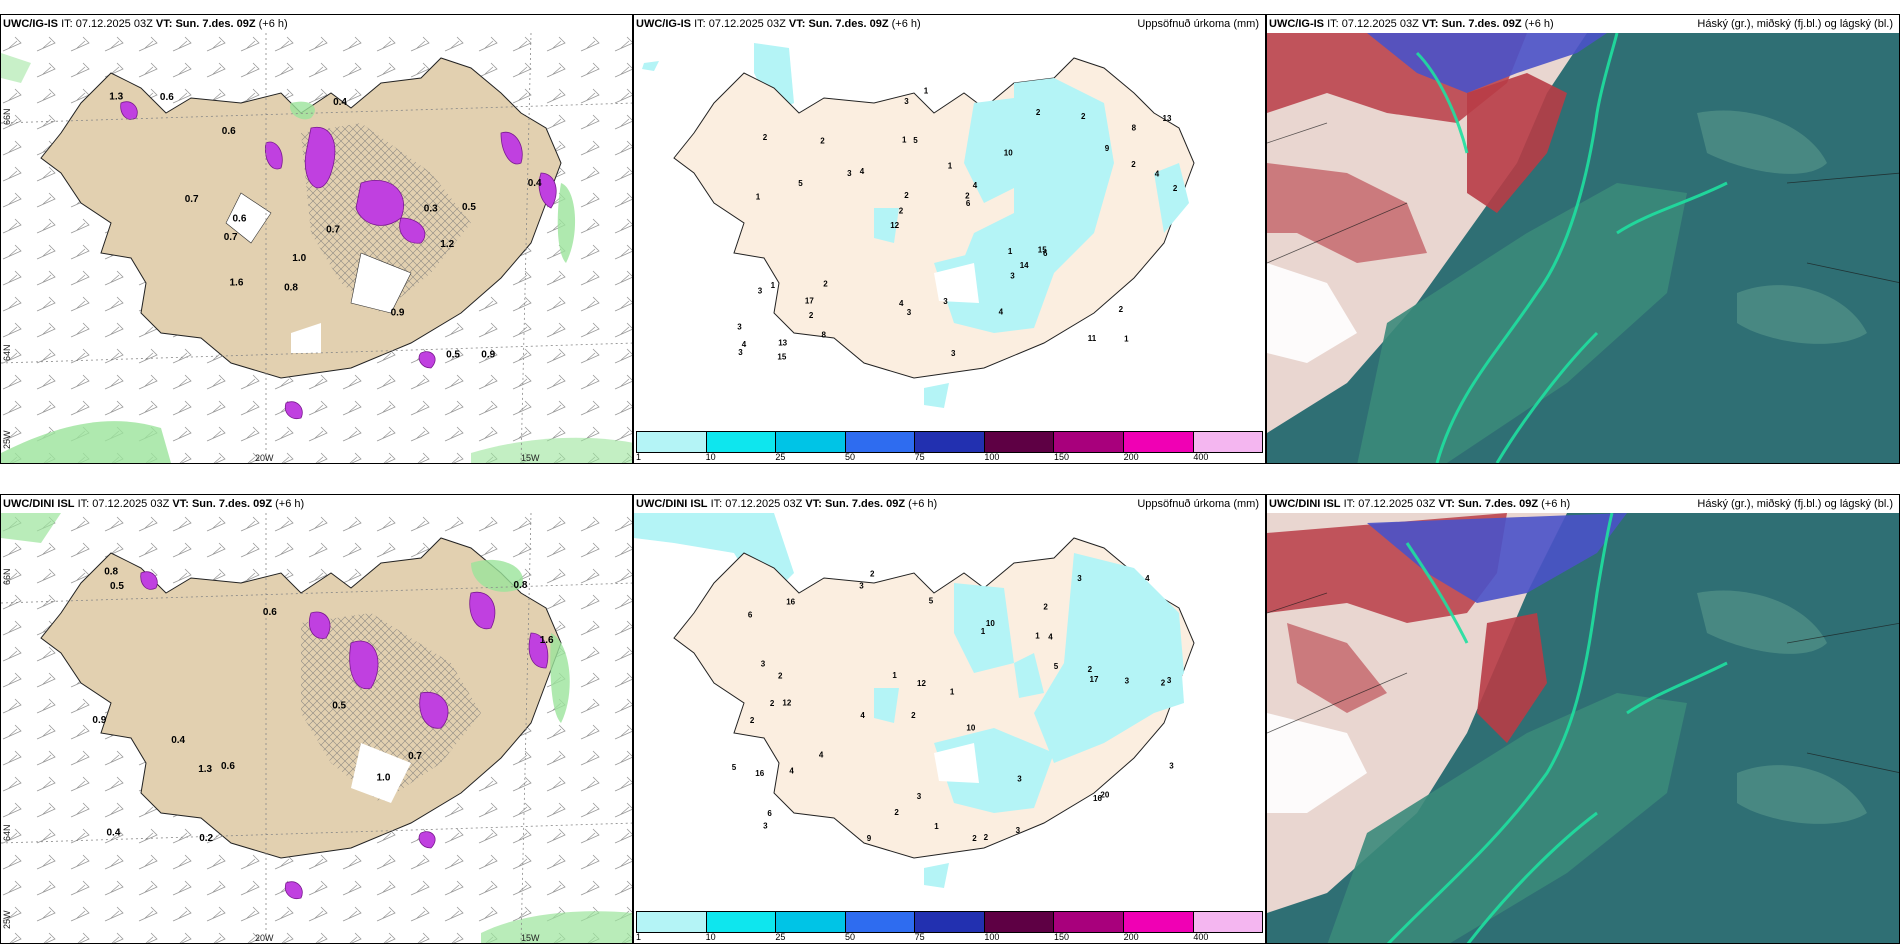 The image size is (1900, 950). I want to click on colorbar-label: 1, so click(639, 457).